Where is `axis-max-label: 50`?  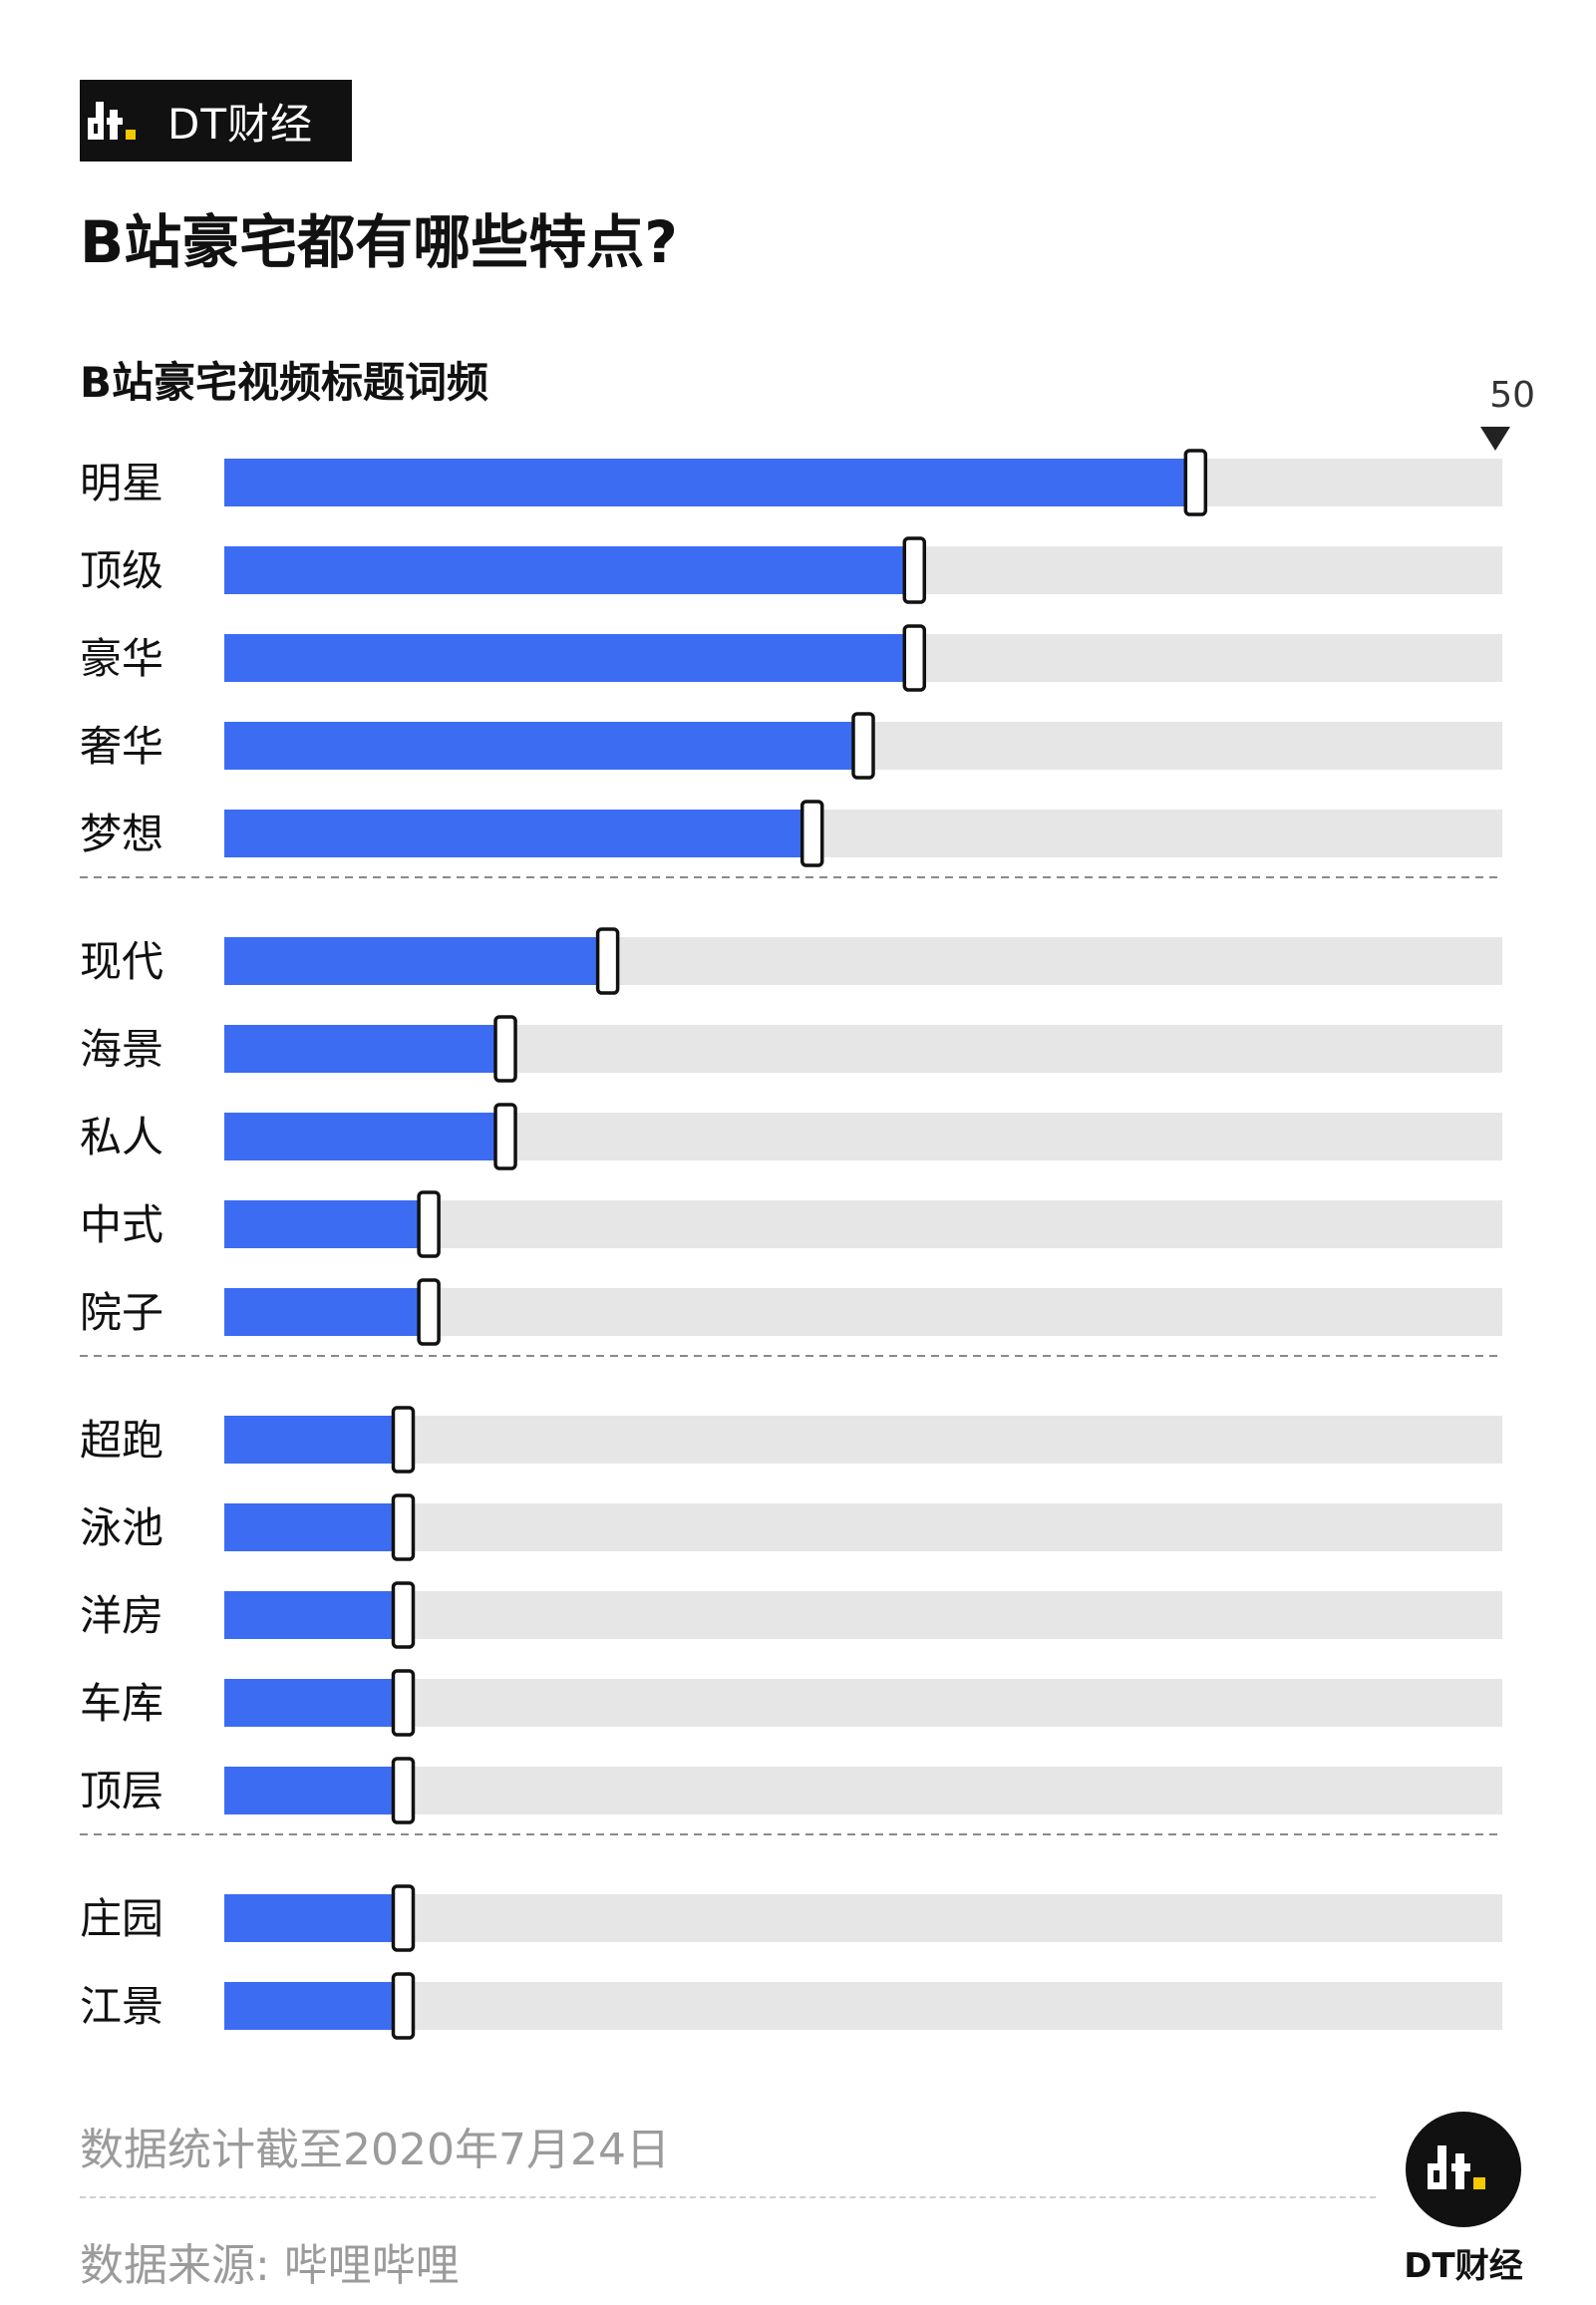
axis-max-label: 50 is located at coordinates (1512, 396).